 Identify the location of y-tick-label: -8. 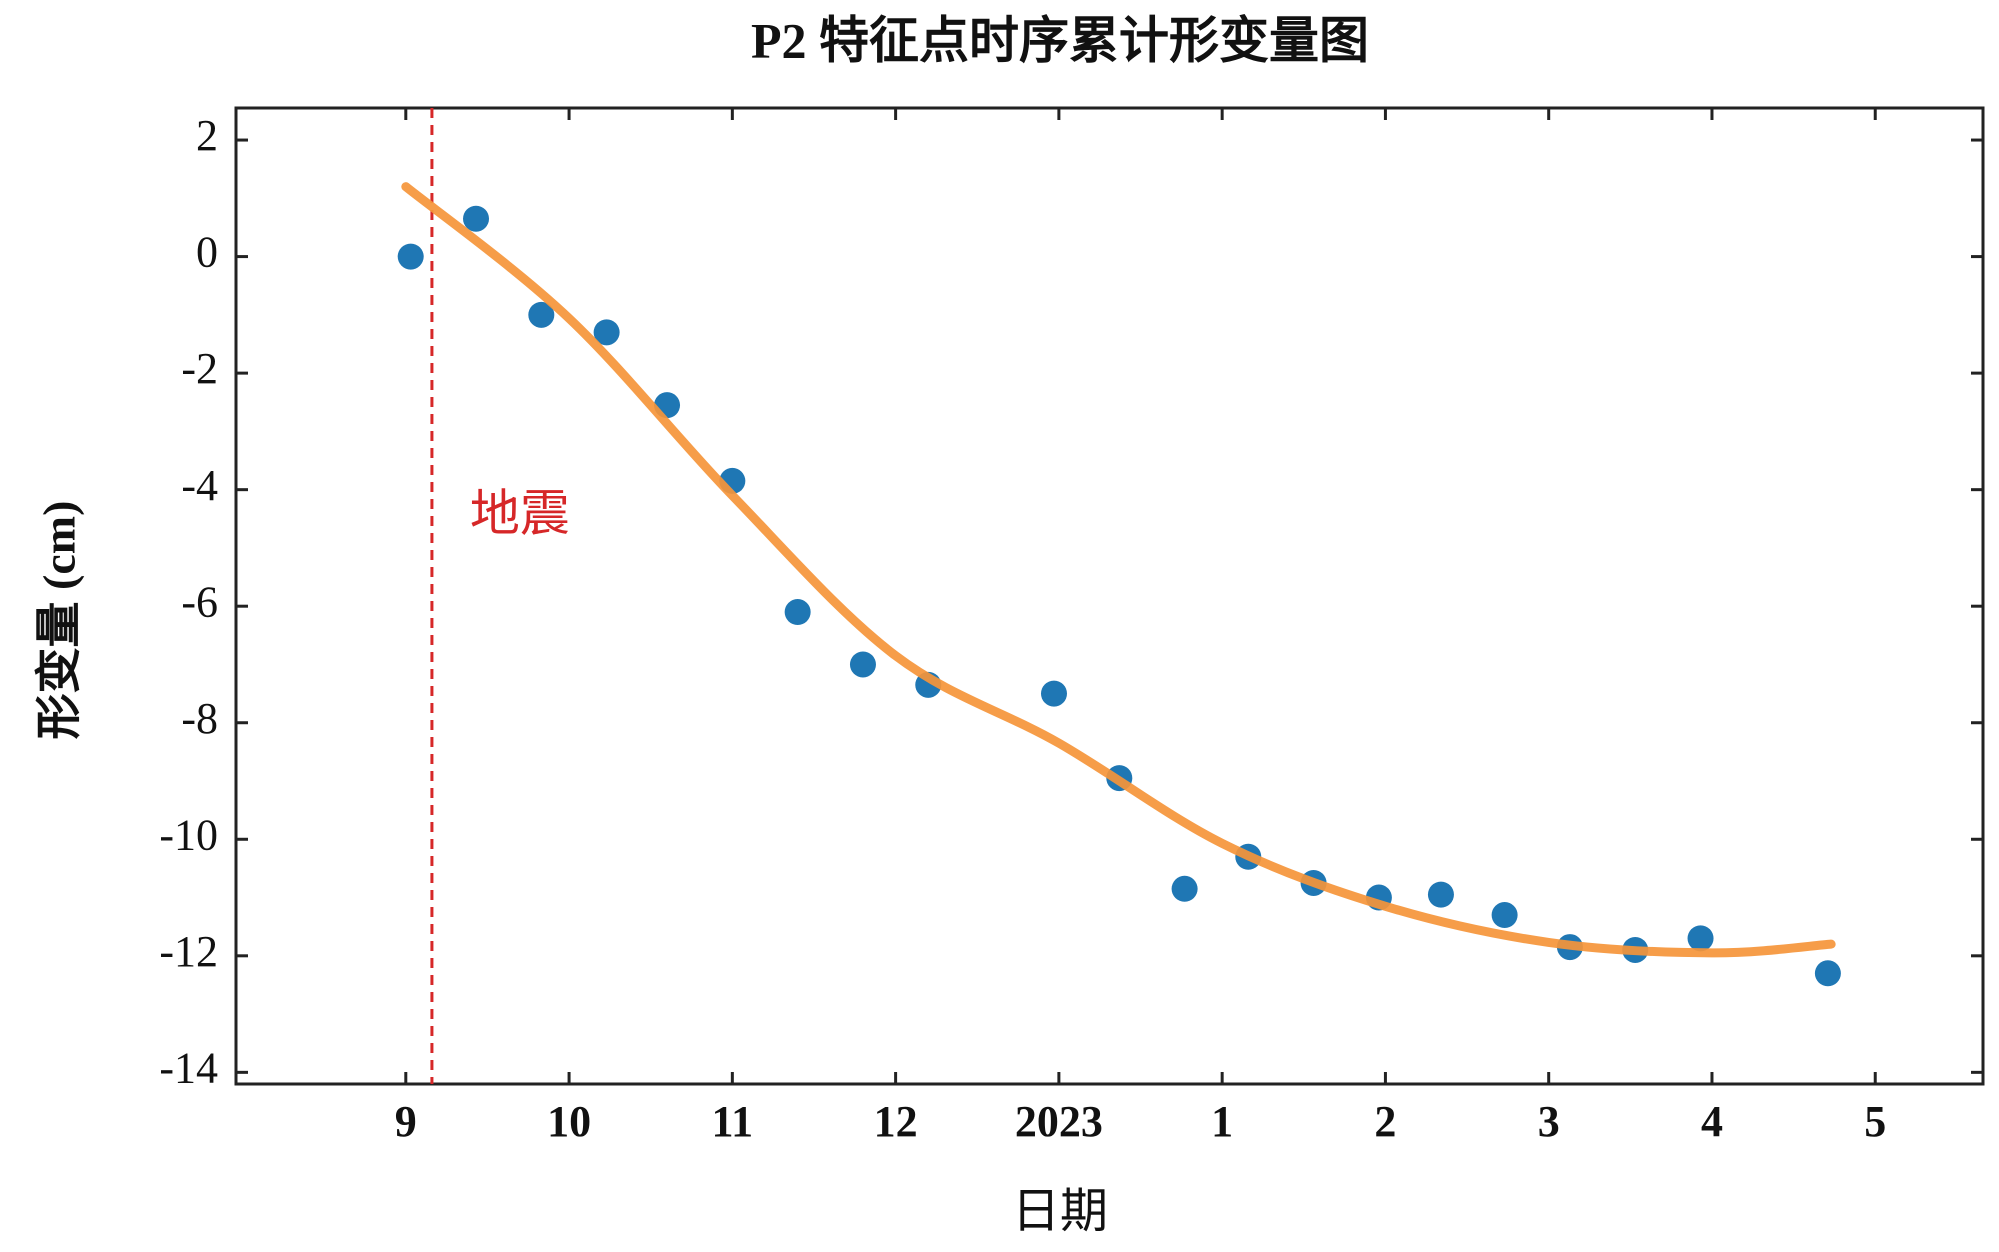
(199, 718).